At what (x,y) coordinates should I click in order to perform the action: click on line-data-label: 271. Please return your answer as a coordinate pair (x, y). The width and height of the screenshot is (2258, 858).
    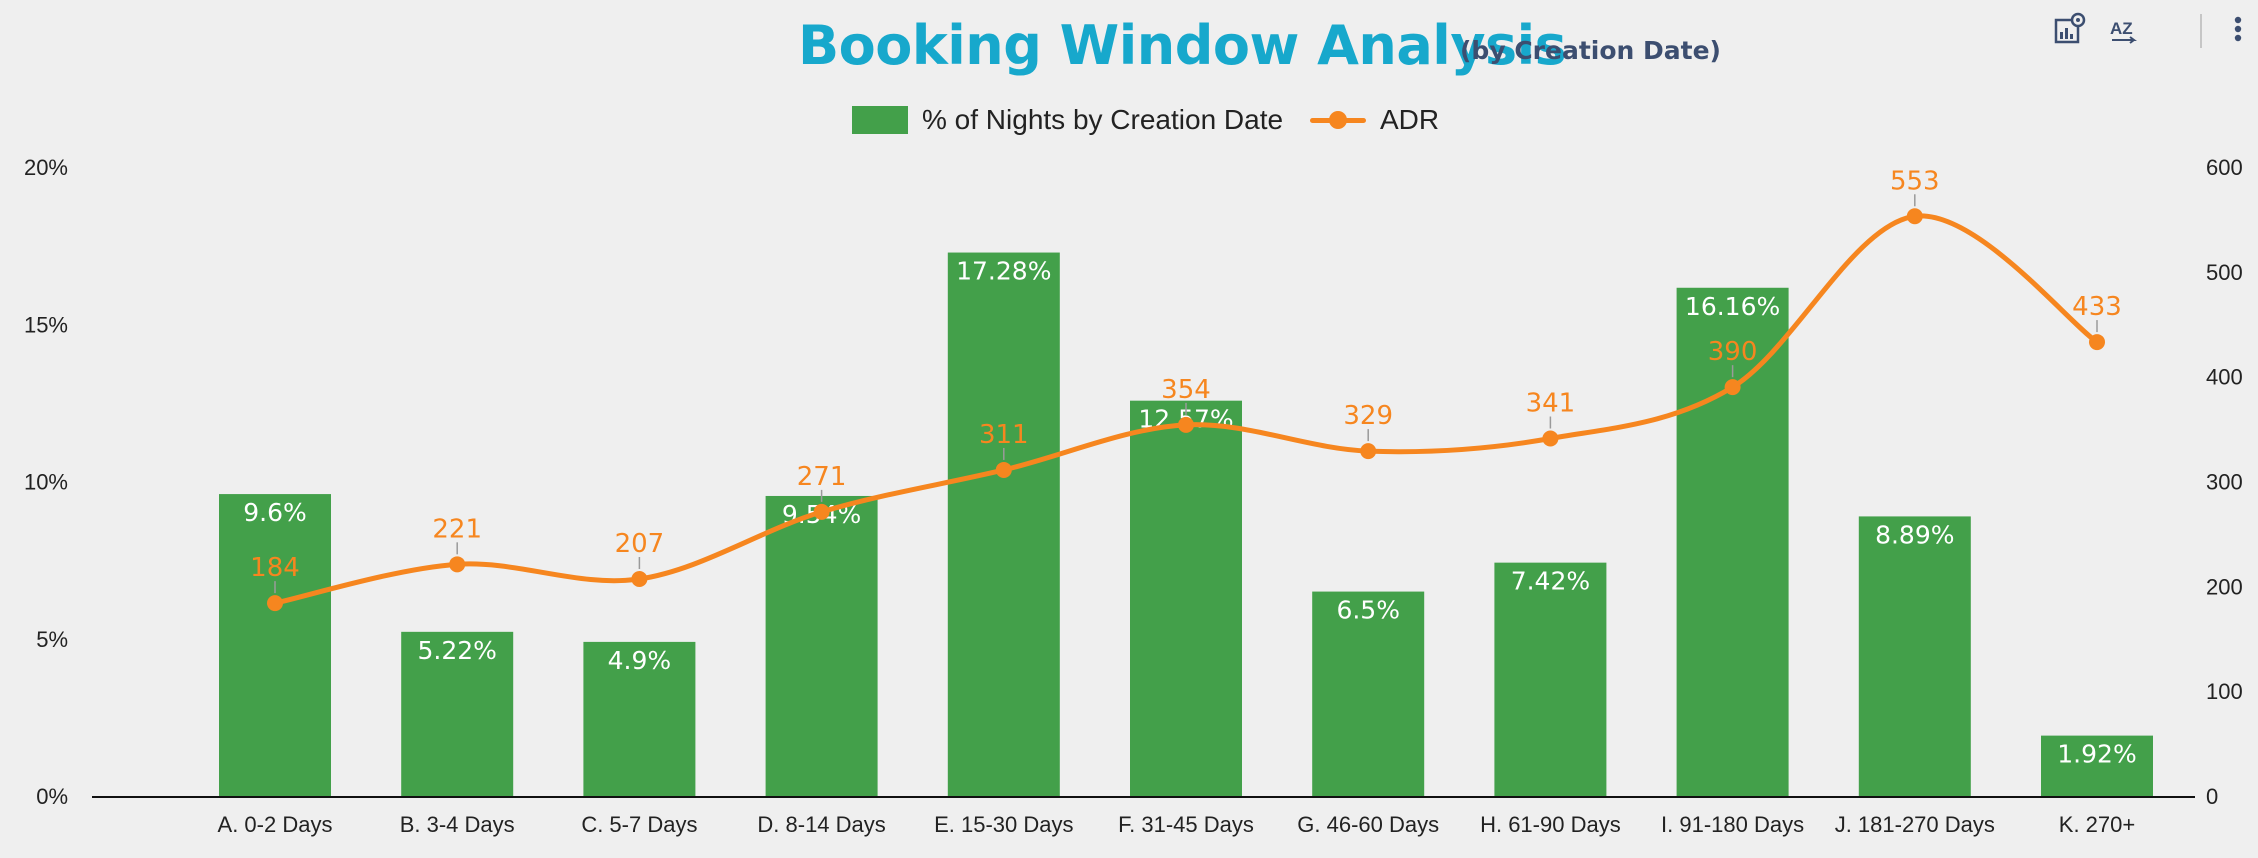
    Looking at the image, I should click on (822, 477).